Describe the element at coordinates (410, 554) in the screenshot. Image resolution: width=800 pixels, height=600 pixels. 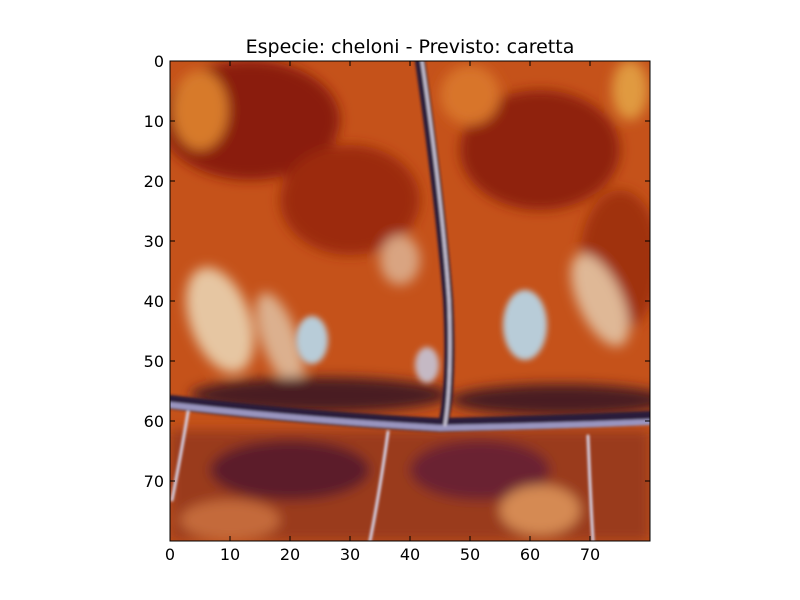
I see `x-tick-label: 40` at that location.